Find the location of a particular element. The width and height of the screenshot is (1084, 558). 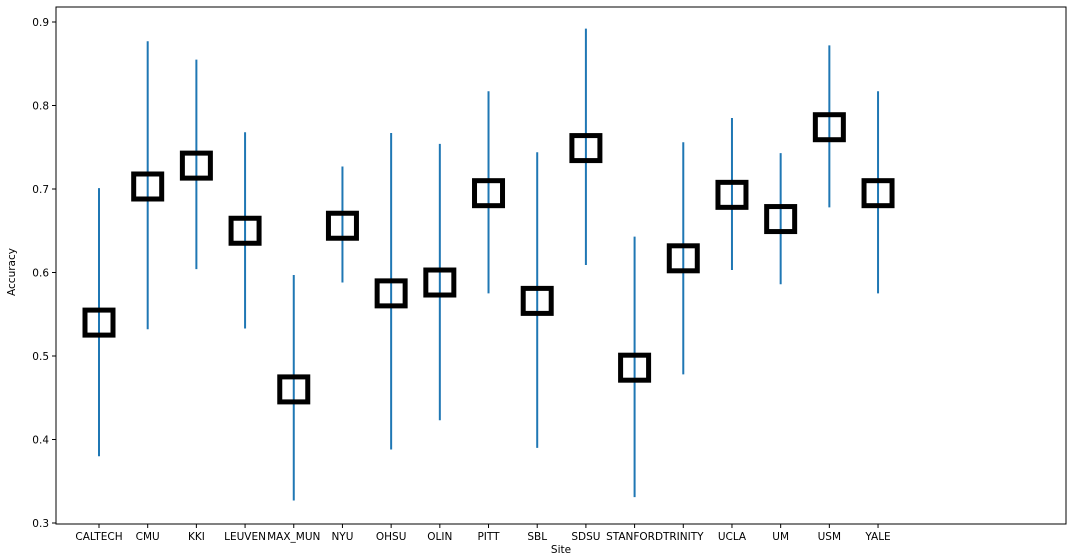

marker-stanford is located at coordinates (635, 367).